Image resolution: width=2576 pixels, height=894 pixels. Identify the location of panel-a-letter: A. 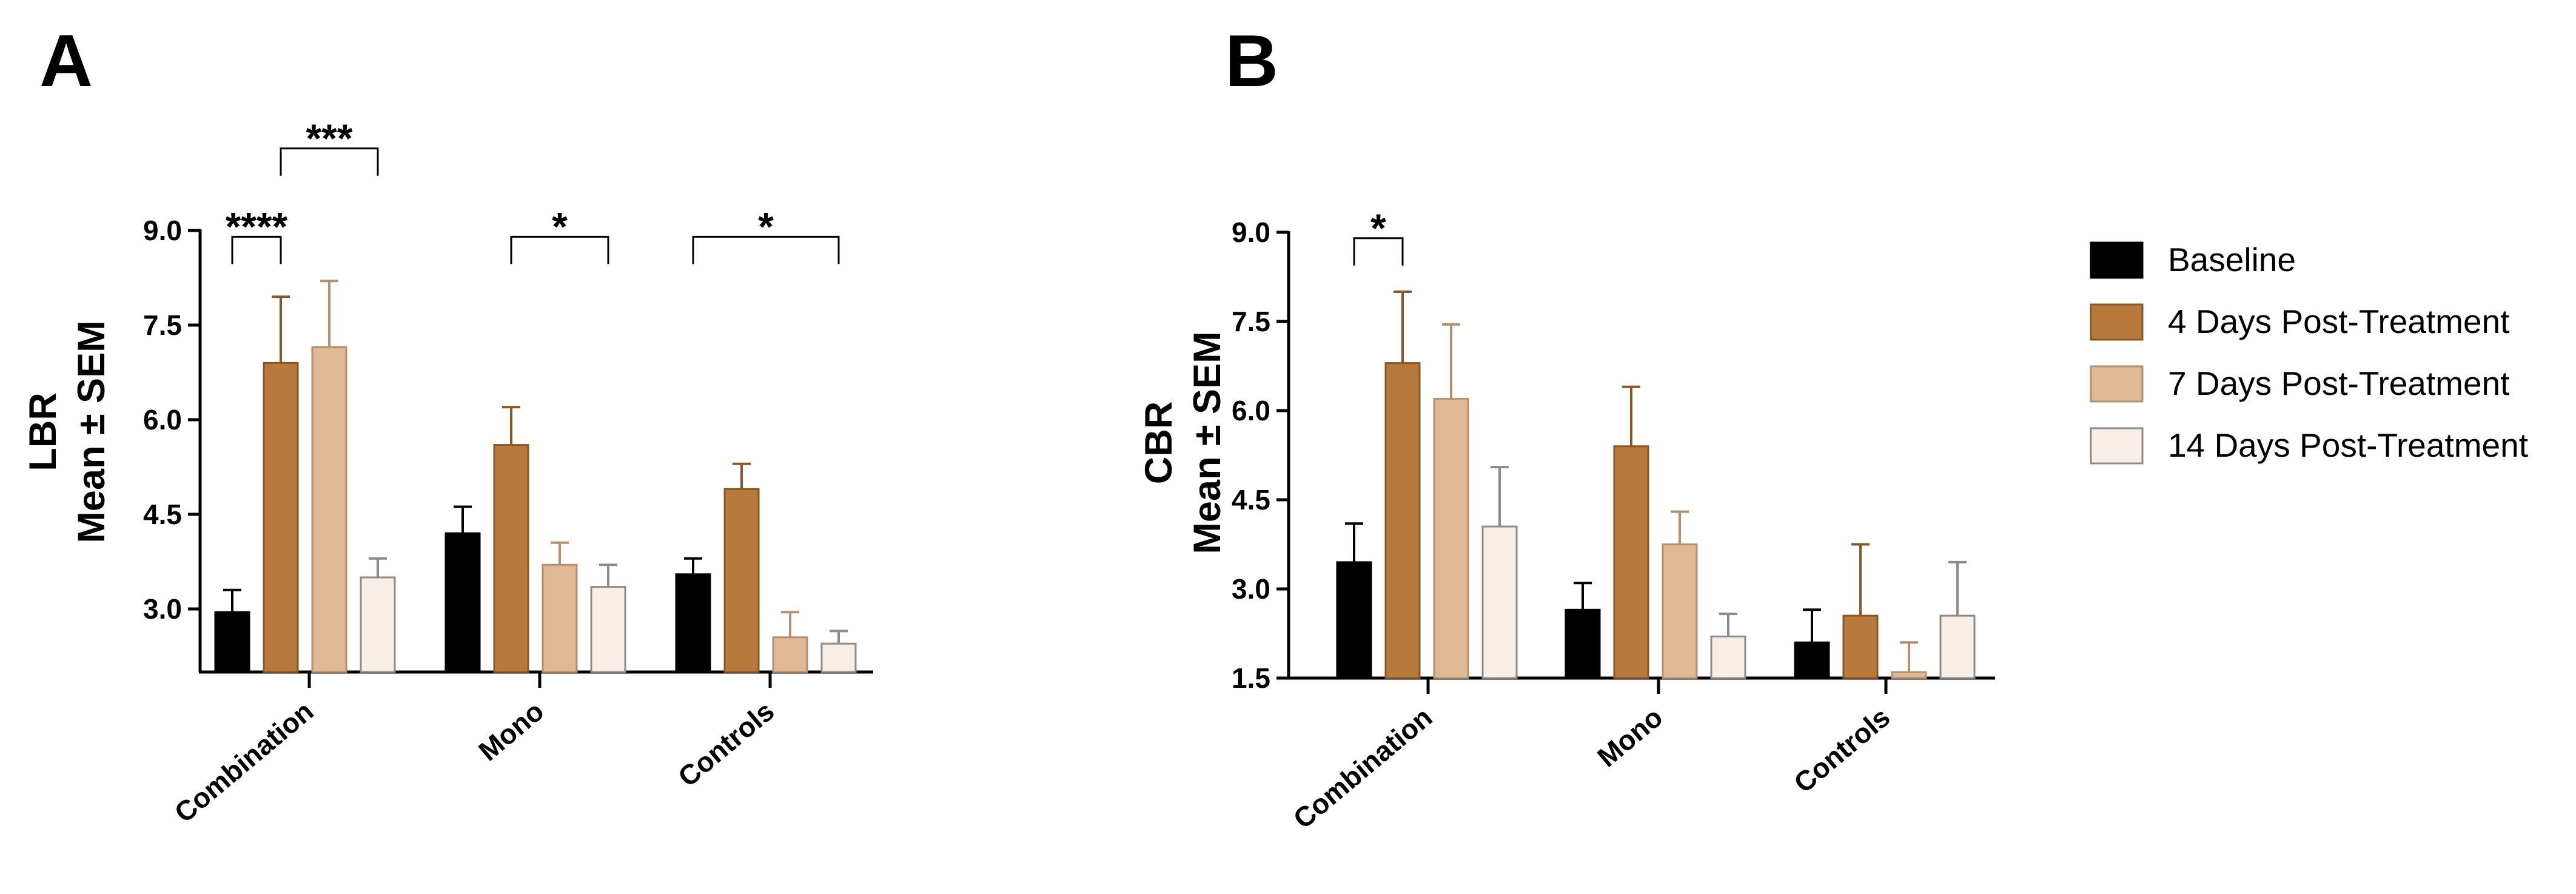
(66, 61).